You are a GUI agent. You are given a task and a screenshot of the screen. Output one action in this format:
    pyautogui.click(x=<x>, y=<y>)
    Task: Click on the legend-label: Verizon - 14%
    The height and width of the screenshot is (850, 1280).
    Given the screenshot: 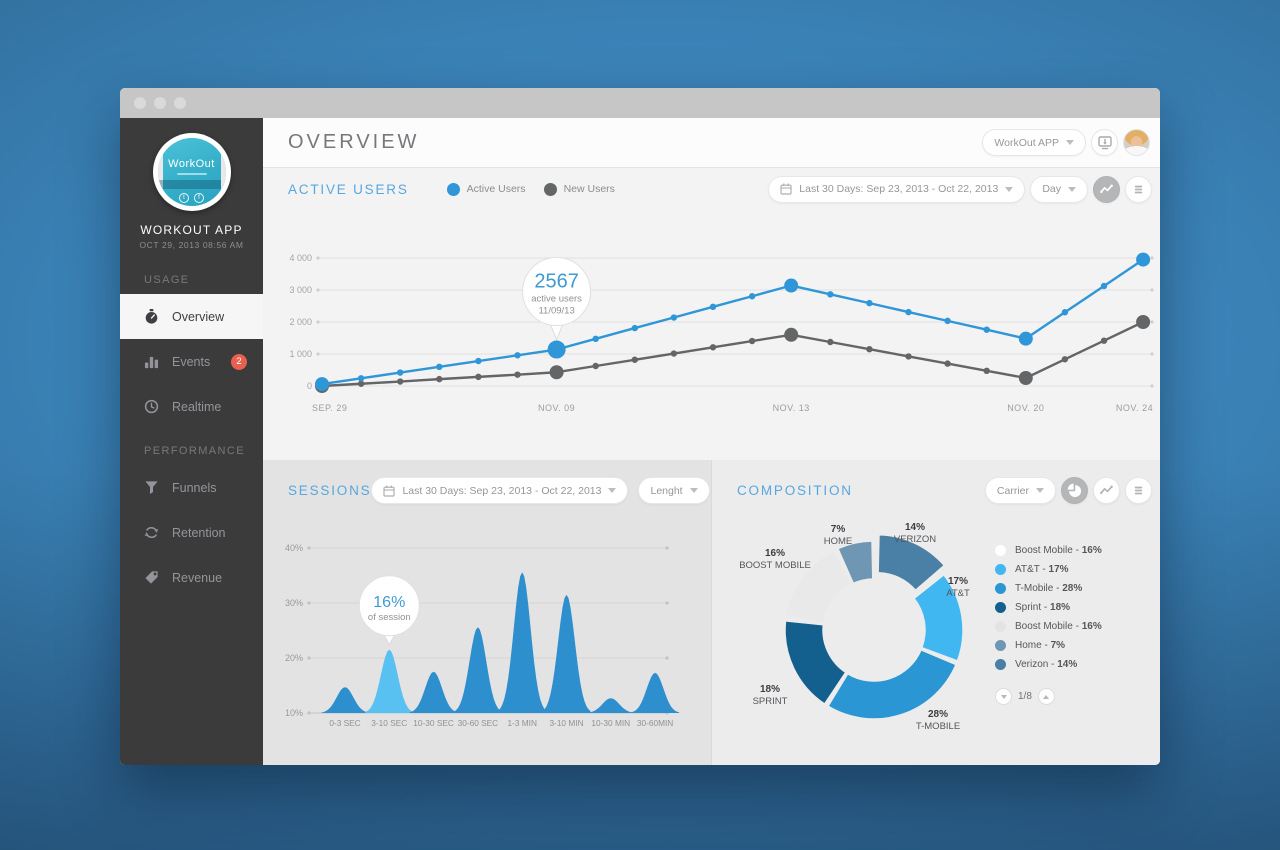 What is the action you would take?
    pyautogui.click(x=1046, y=664)
    